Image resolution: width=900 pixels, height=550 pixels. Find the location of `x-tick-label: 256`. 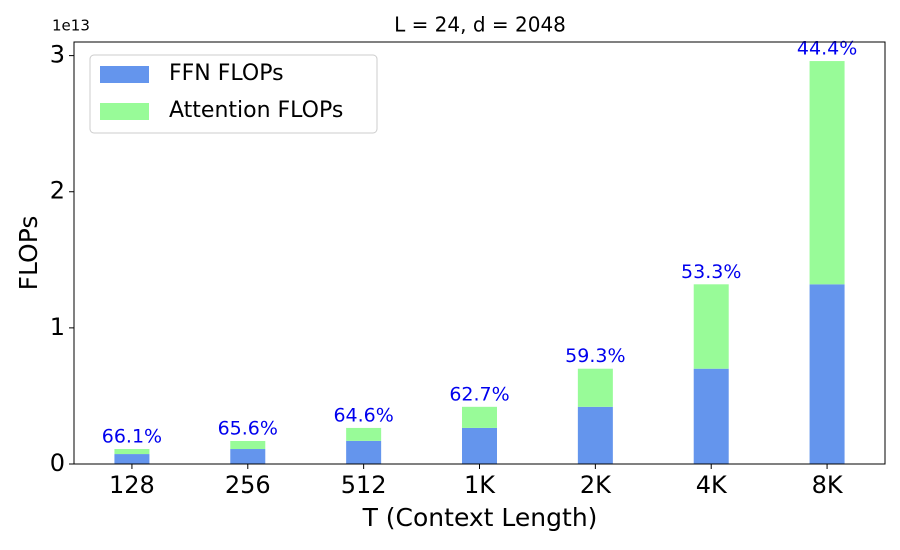

x-tick-label: 256 is located at coordinates (248, 485).